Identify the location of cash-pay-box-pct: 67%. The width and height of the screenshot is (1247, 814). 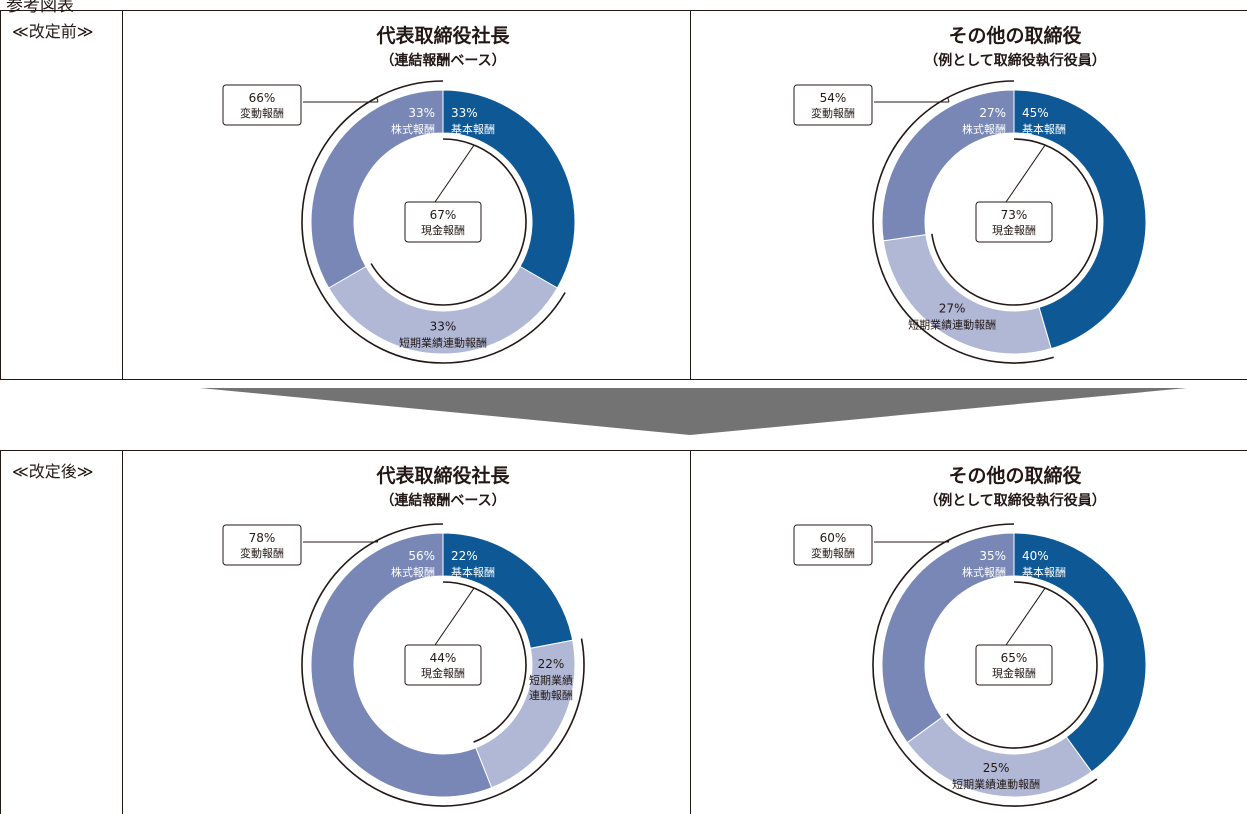
(443, 215).